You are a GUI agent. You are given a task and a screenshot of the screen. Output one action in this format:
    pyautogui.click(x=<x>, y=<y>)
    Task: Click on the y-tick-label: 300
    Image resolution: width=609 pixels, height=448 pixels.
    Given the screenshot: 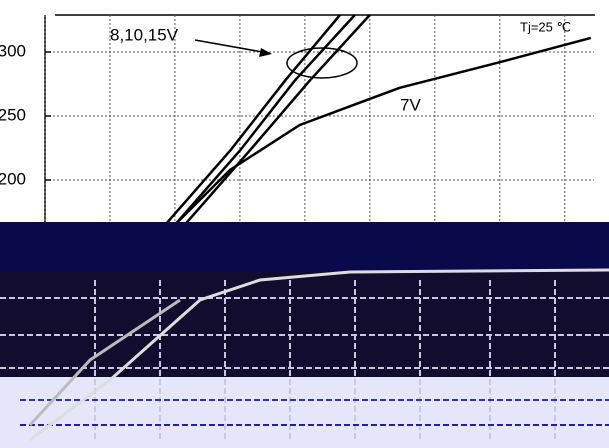 What is the action you would take?
    pyautogui.click(x=13, y=50)
    